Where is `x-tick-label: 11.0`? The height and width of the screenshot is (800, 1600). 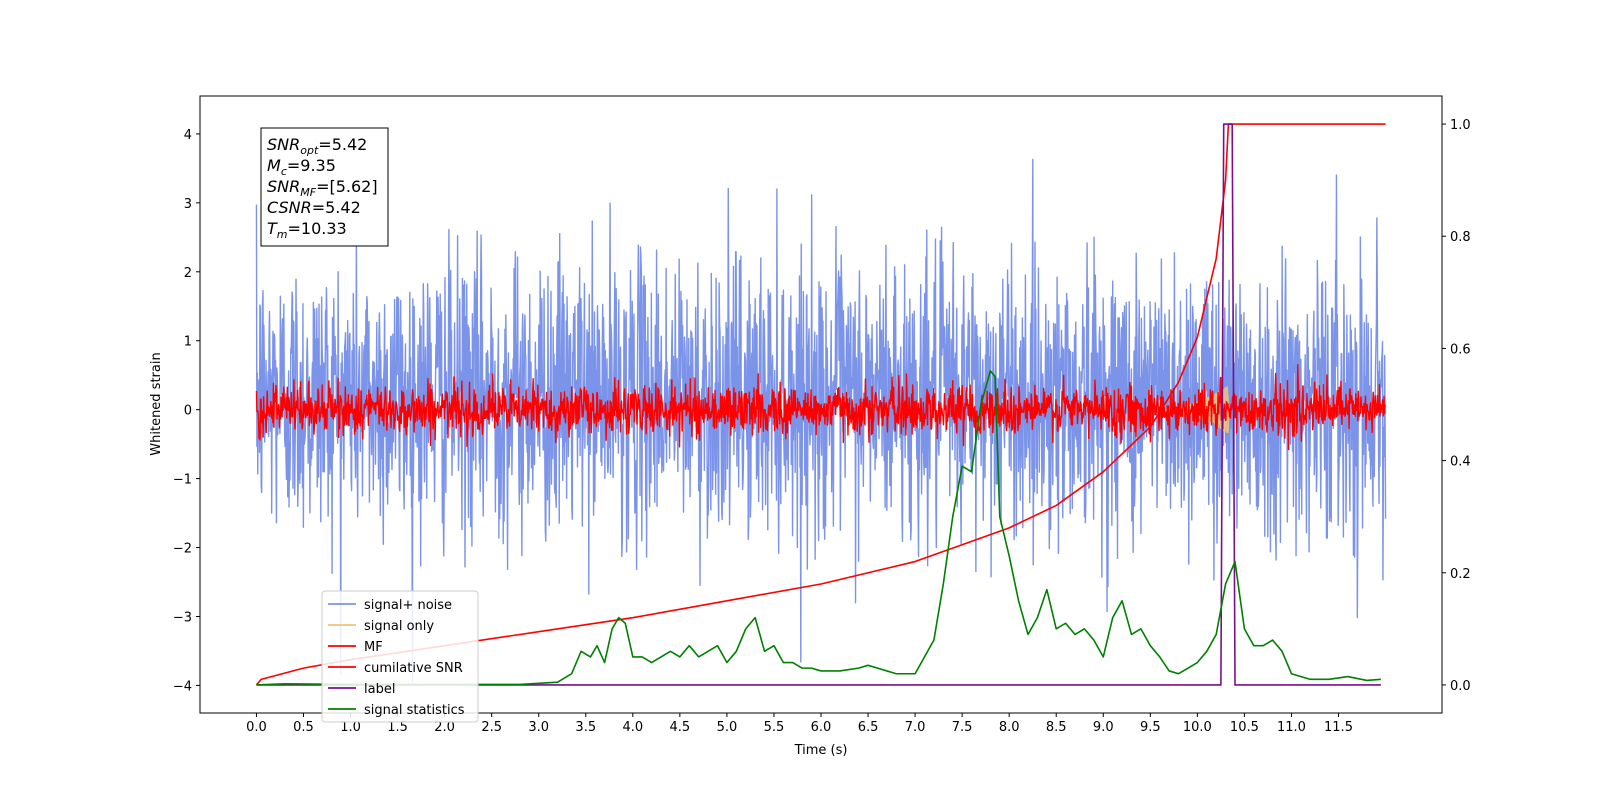
x-tick-label: 11.0 is located at coordinates (1291, 727).